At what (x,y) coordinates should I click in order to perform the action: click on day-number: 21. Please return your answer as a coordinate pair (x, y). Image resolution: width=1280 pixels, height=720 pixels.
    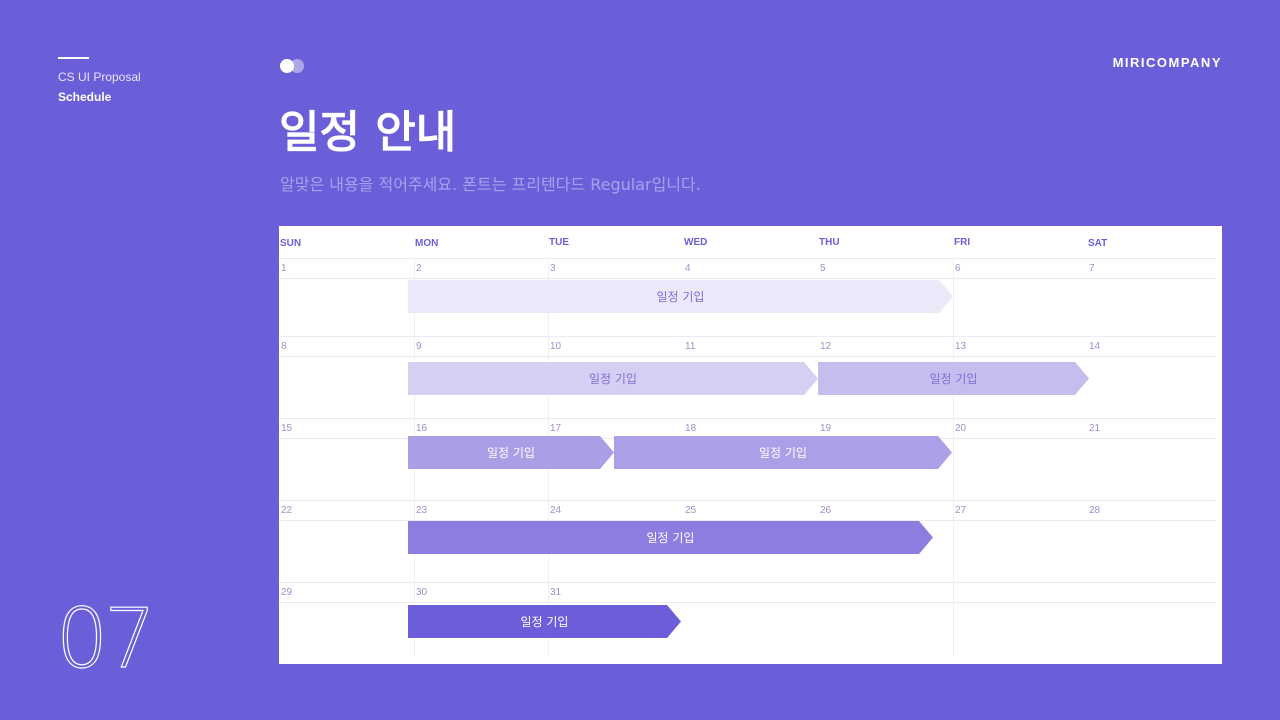
    Looking at the image, I should click on (1095, 428).